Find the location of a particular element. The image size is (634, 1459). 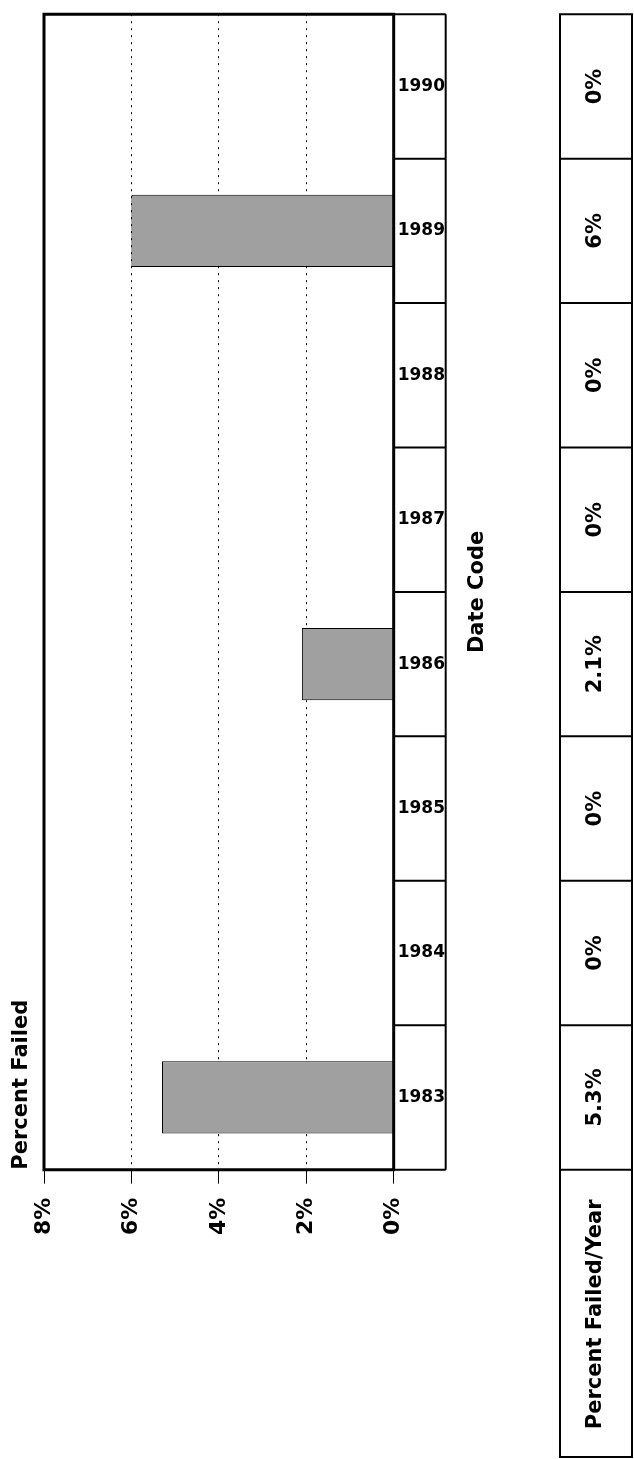

x-tick-label: 4% is located at coordinates (217, 1216).